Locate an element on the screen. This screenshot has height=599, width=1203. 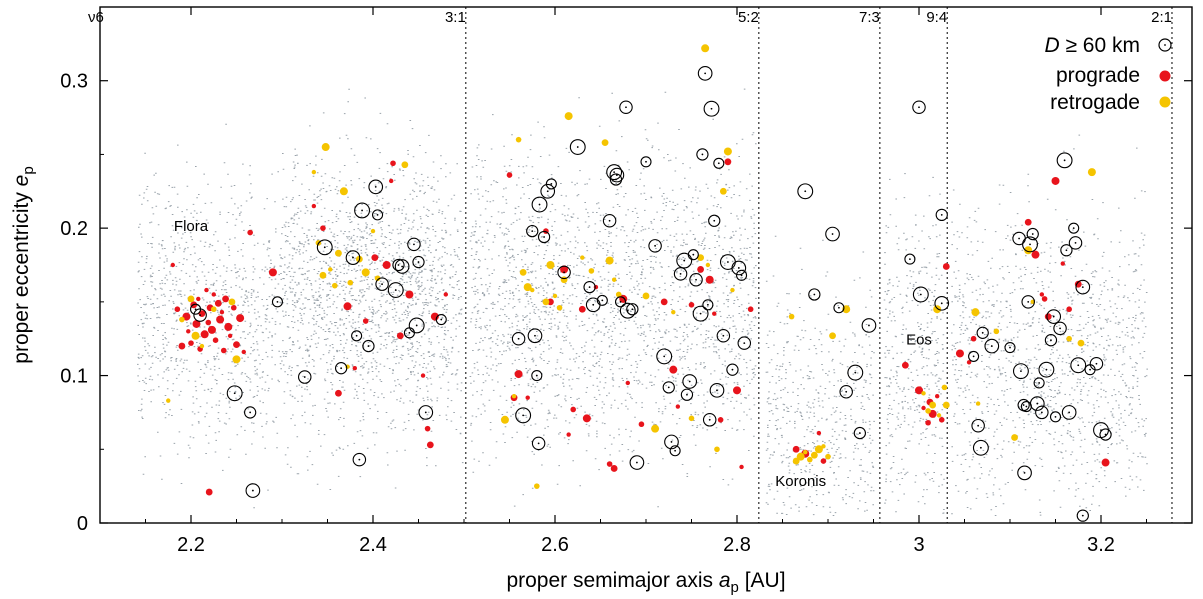
resonance-label: 3:1 is located at coordinates (455, 17).